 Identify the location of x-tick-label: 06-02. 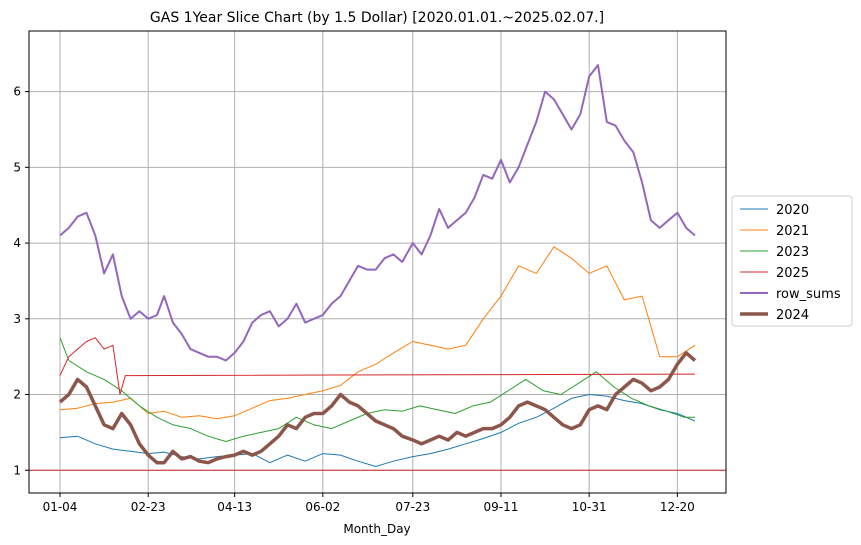
(322, 507).